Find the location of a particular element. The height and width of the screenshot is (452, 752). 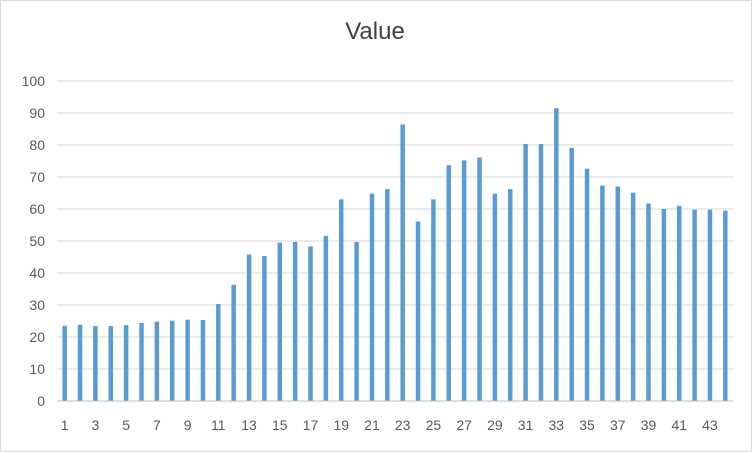

x-tick-label: 29 is located at coordinates (495, 425).